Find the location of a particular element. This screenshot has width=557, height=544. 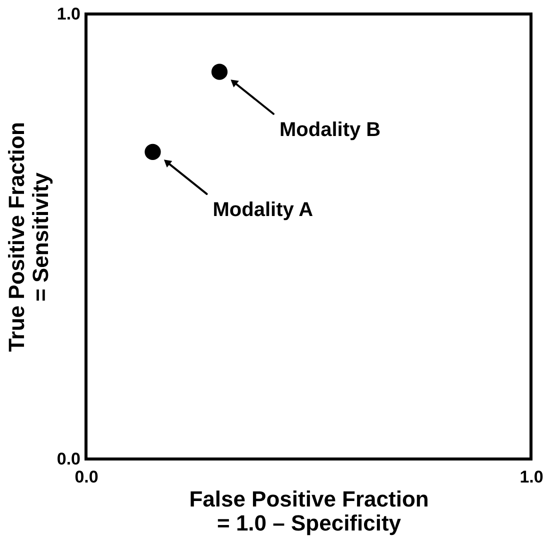

x-axis-title: False Positive Fraction = 1.0 – Specificity is located at coordinates (309, 511).